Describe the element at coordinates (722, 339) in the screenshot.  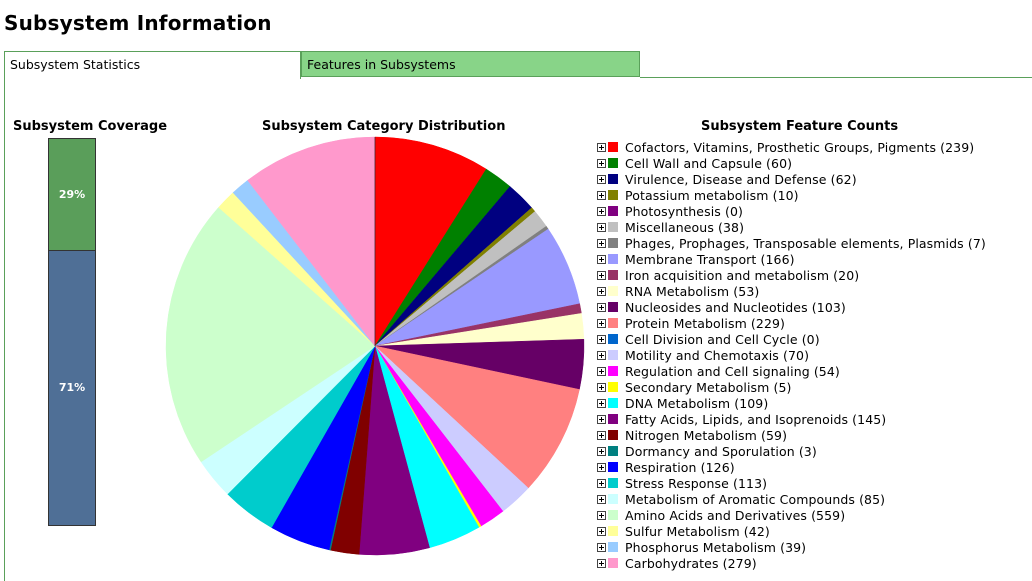
I see `legend-label: Cell Division and Cell Cycle (0)` at that location.